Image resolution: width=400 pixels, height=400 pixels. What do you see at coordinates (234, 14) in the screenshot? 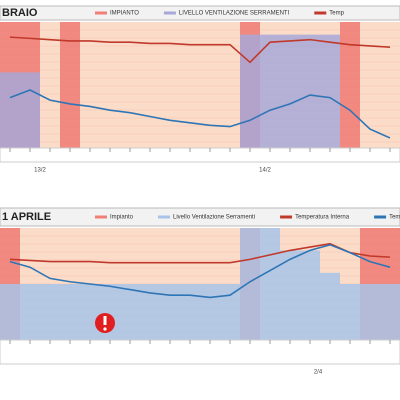
I see `legend-label: LIVELLO VENTILAZIONE SERRAMENTI` at bounding box center [234, 14].